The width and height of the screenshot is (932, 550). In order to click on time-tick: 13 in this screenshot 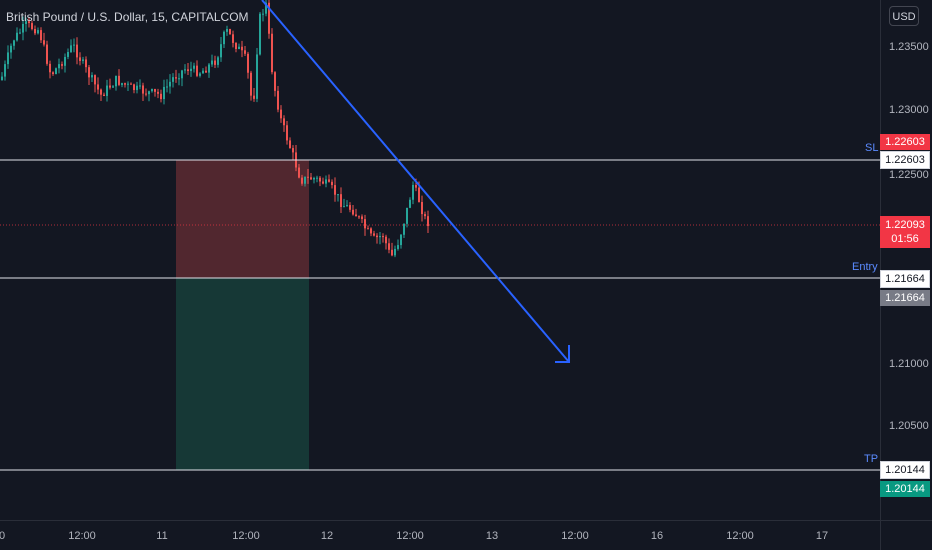, I will do `click(492, 536)`.